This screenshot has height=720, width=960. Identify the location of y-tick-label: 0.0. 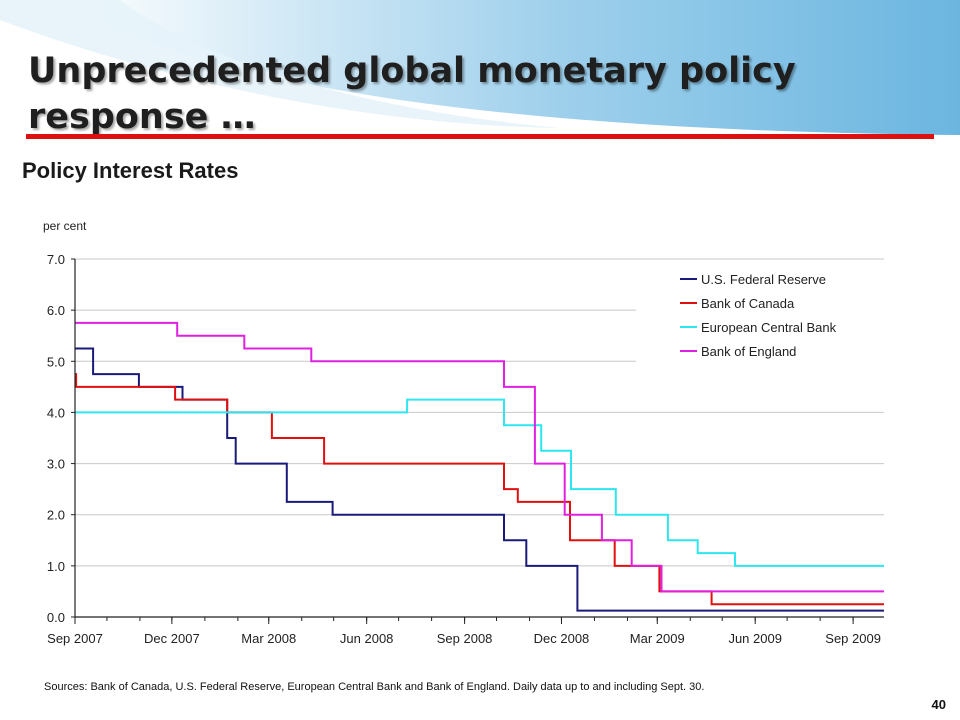
(56, 617).